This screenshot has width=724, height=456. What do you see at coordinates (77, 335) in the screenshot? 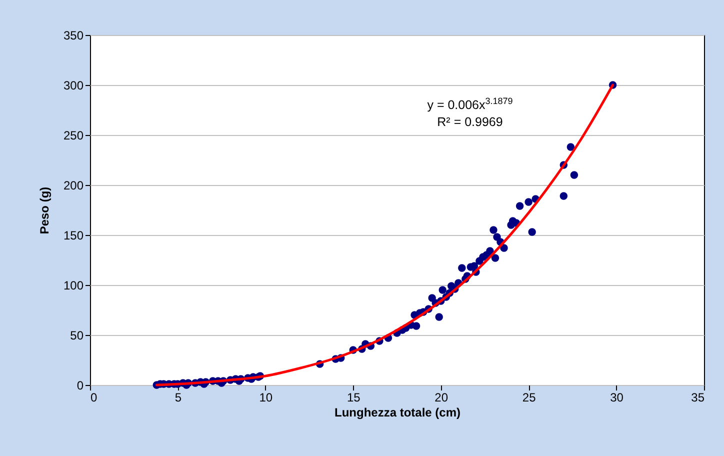
I see `y-tick-label: 50` at bounding box center [77, 335].